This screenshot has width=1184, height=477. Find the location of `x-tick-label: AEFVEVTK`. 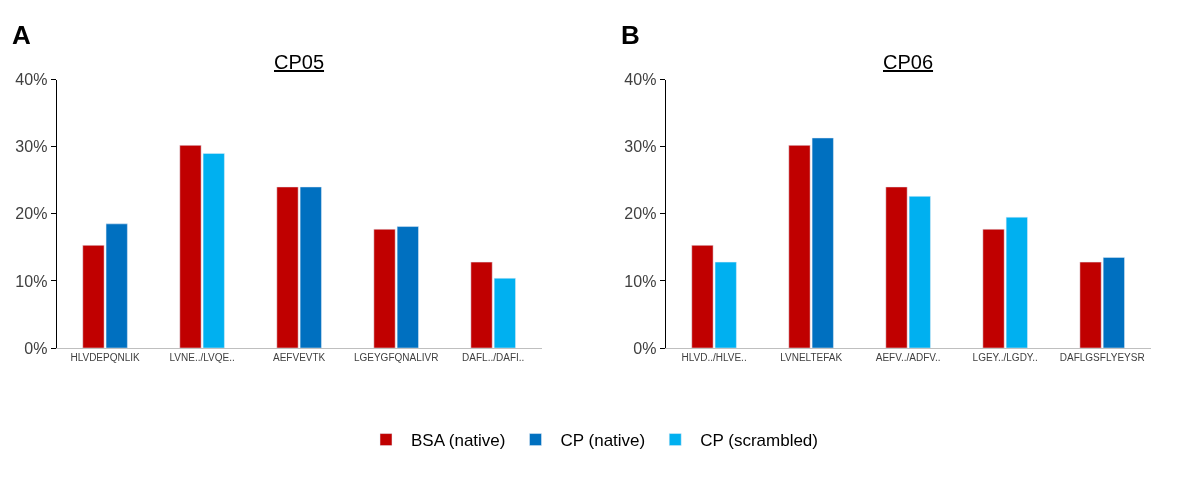

x-tick-label: AEFVEVTK is located at coordinates (299, 357).